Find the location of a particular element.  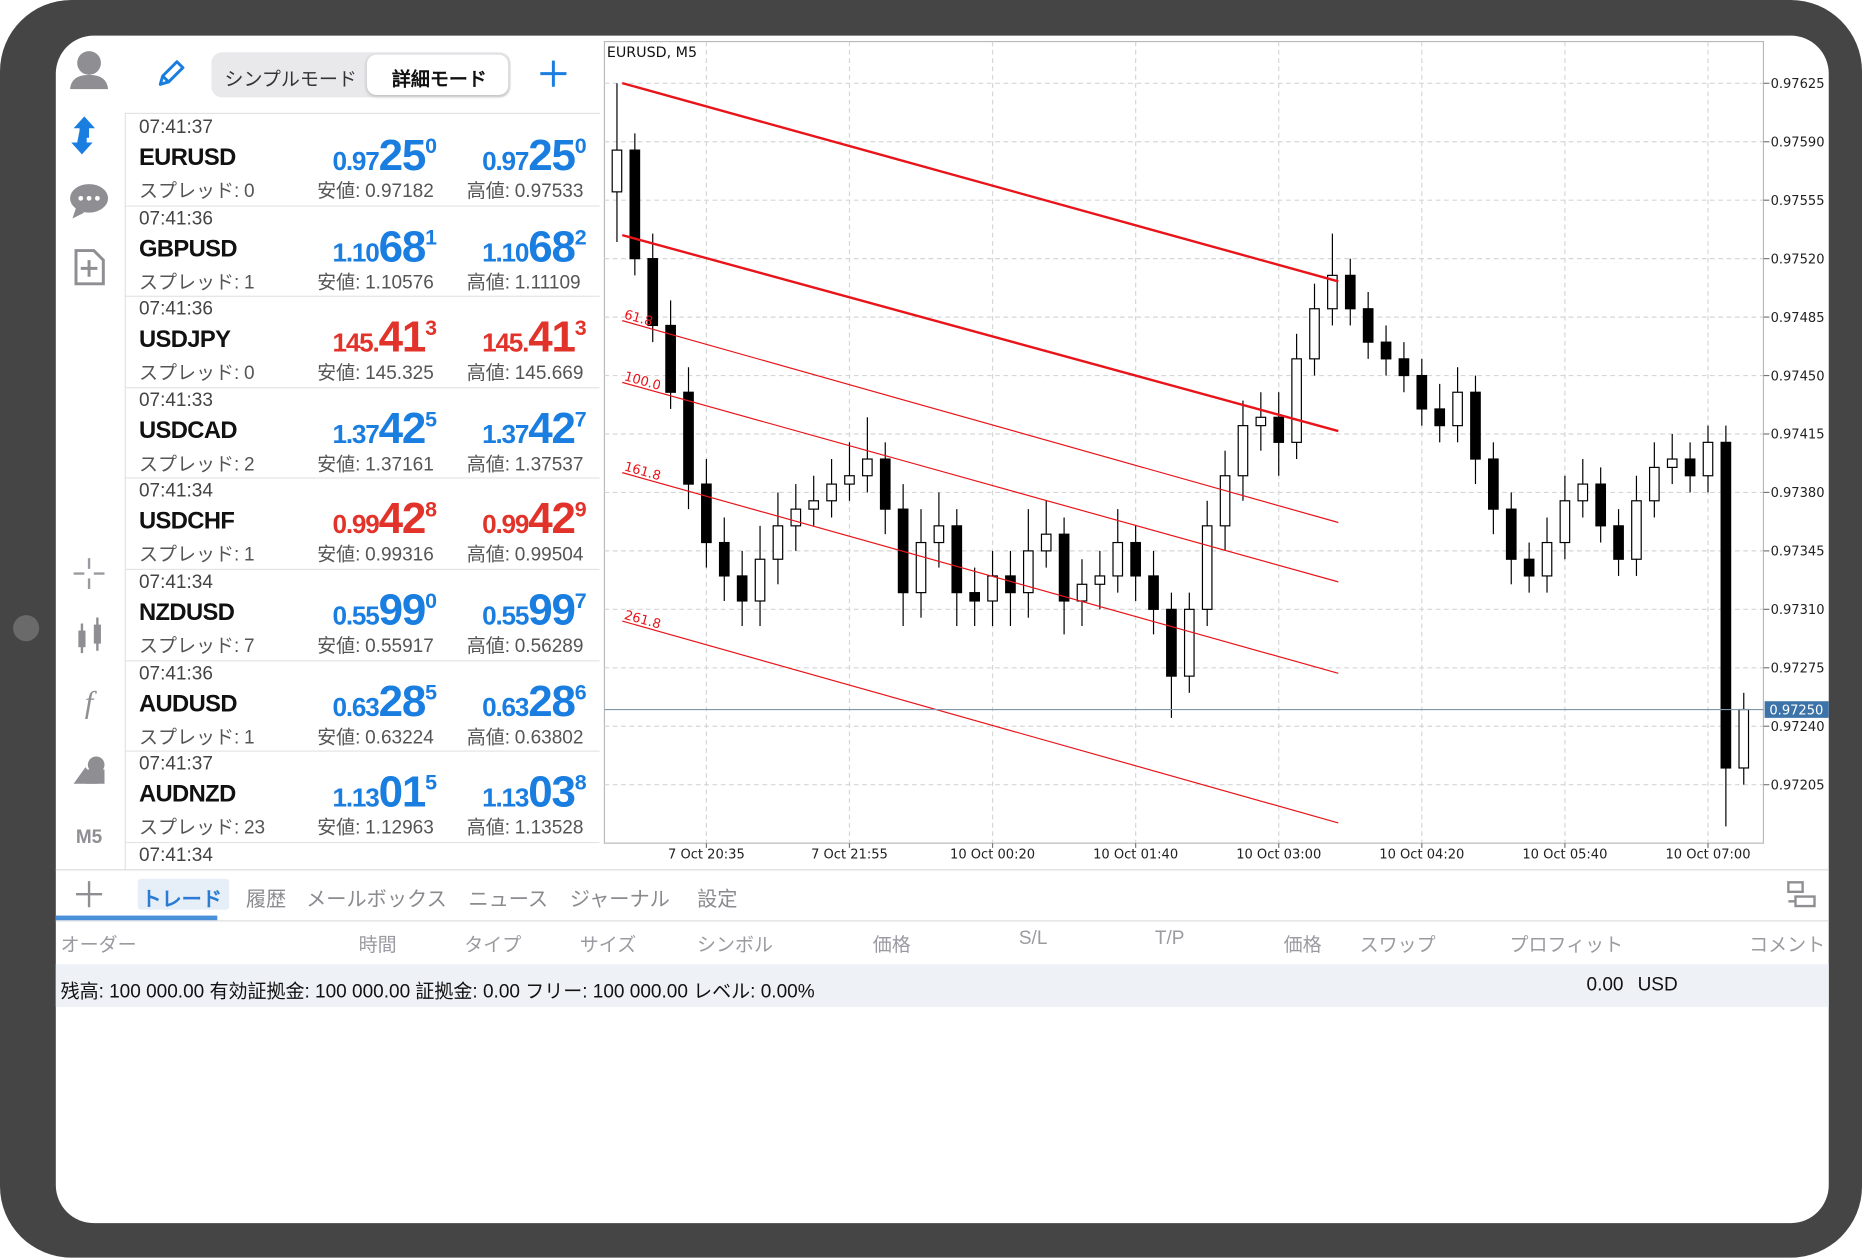

add-symbol-button is located at coordinates (553, 73).